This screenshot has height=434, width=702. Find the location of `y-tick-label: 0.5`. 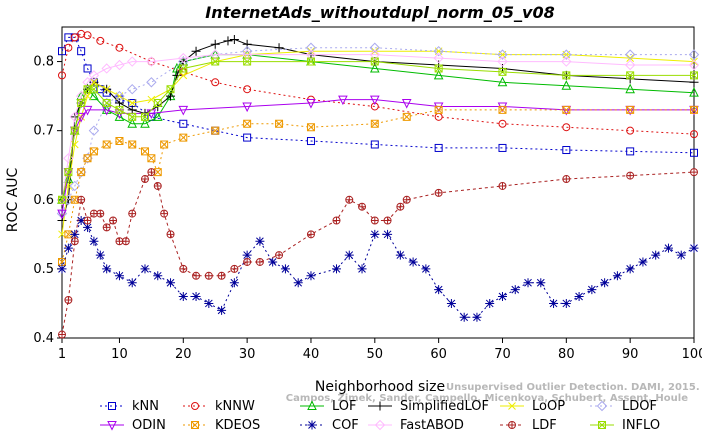

y-tick-label: 0.5 is located at coordinates (43, 269).